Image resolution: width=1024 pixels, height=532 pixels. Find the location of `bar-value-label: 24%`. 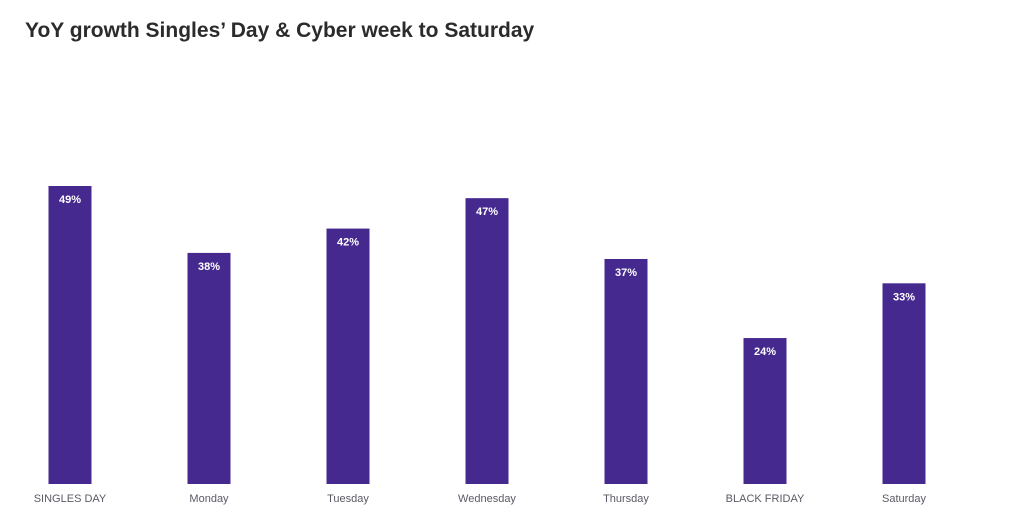

bar-value-label: 24% is located at coordinates (765, 352).